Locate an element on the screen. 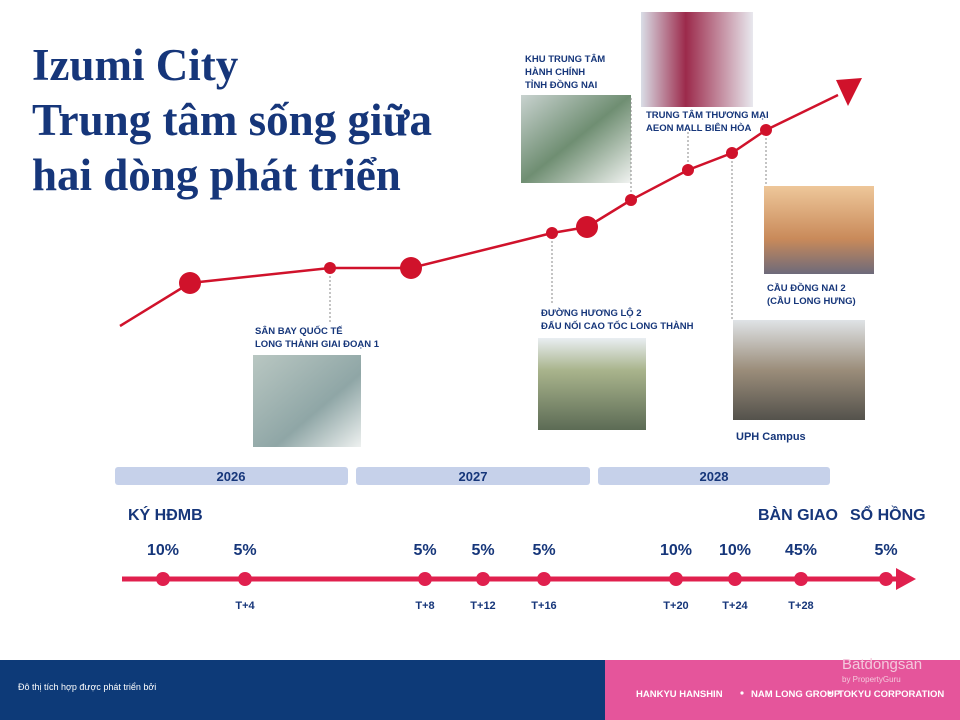  developer: HANKYU HANSHIN is located at coordinates (679, 694).